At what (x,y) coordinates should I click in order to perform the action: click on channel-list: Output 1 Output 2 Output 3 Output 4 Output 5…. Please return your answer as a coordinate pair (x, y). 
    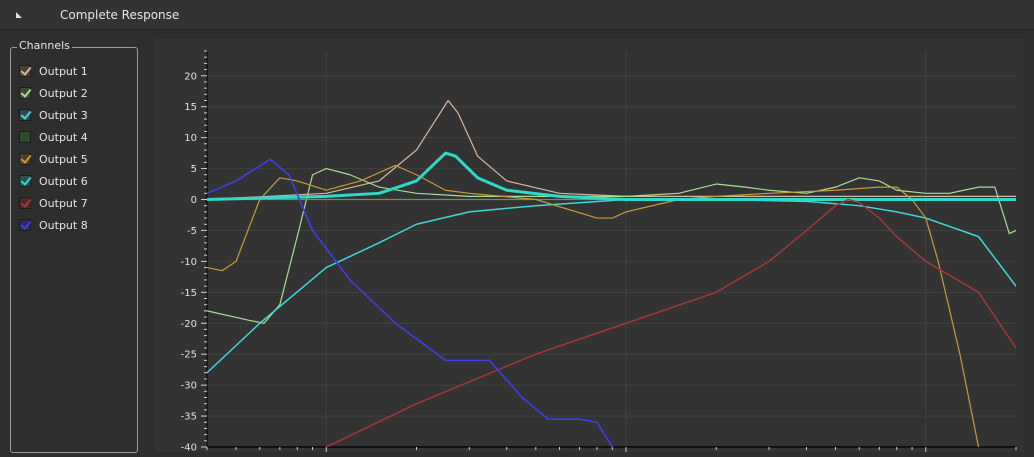
    Looking at the image, I should click on (53, 148).